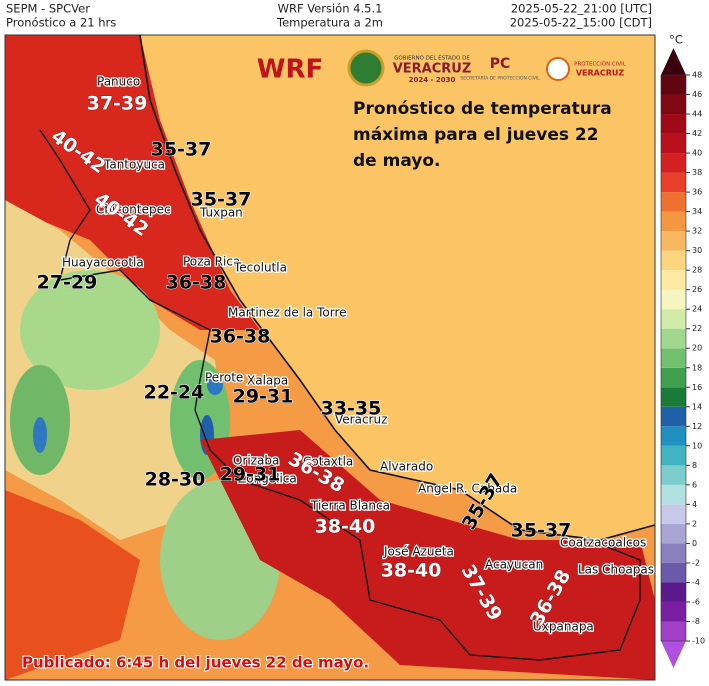 This screenshot has width=709, height=686. Describe the element at coordinates (467, 489) in the screenshot. I see `place-label: Angel R. Cabada` at that location.